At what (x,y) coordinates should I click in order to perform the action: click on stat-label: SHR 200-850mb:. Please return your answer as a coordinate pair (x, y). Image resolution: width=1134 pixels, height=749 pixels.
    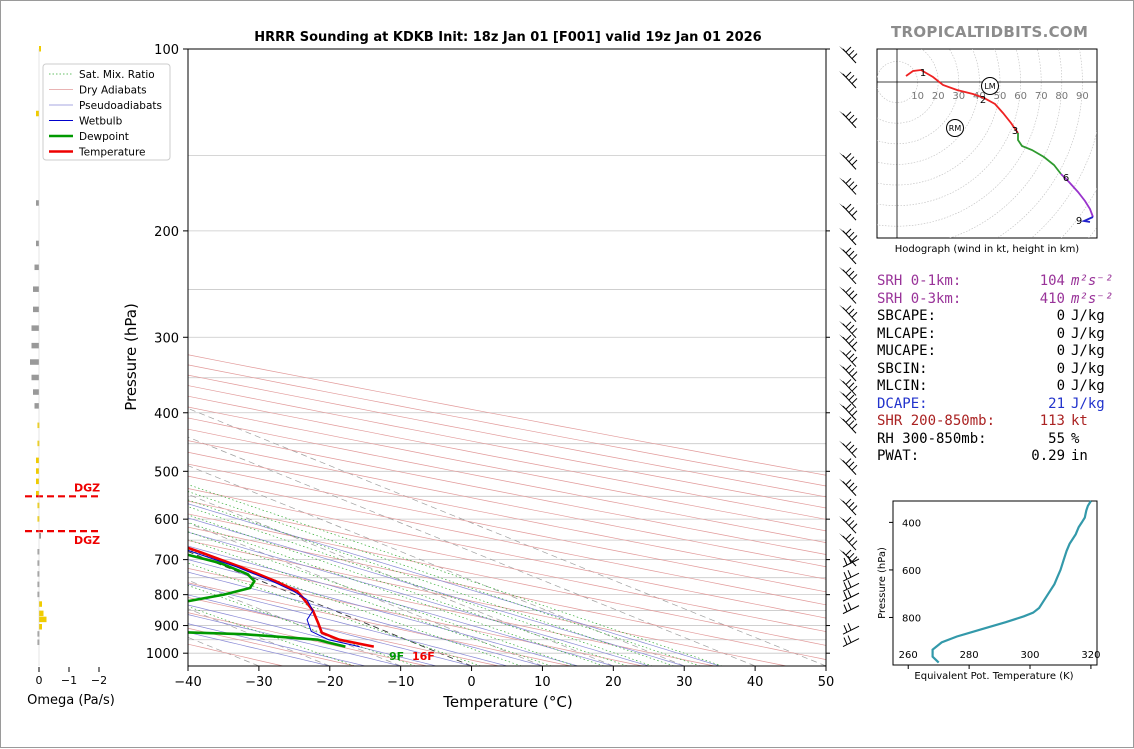
    Looking at the image, I should click on (936, 421).